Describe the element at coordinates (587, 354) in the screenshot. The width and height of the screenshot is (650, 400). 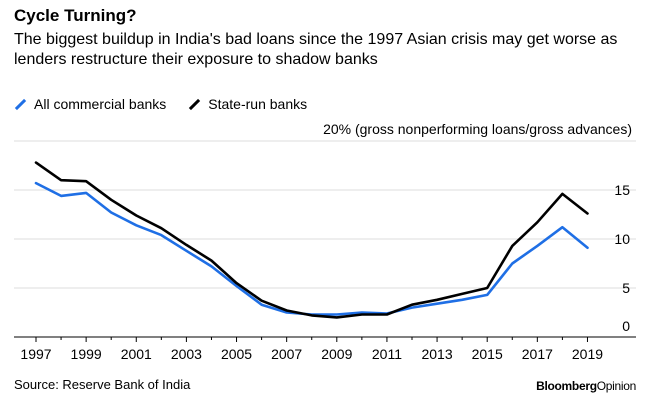
I see `x-tick-label: 2019` at that location.